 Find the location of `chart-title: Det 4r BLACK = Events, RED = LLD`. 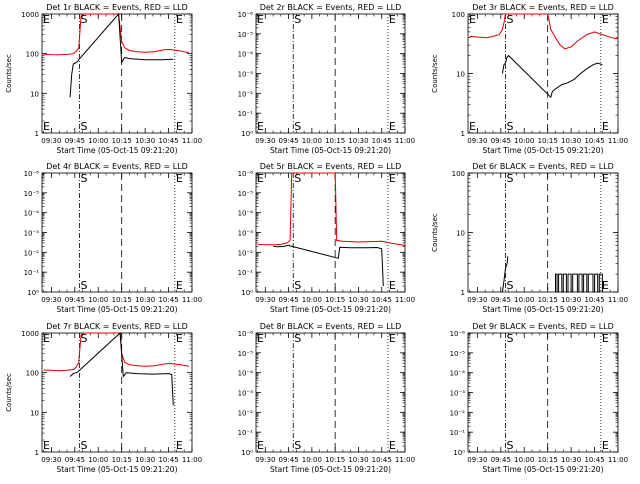

chart-title: Det 4r BLACK = Events, RED = LLD is located at coordinates (117, 166).